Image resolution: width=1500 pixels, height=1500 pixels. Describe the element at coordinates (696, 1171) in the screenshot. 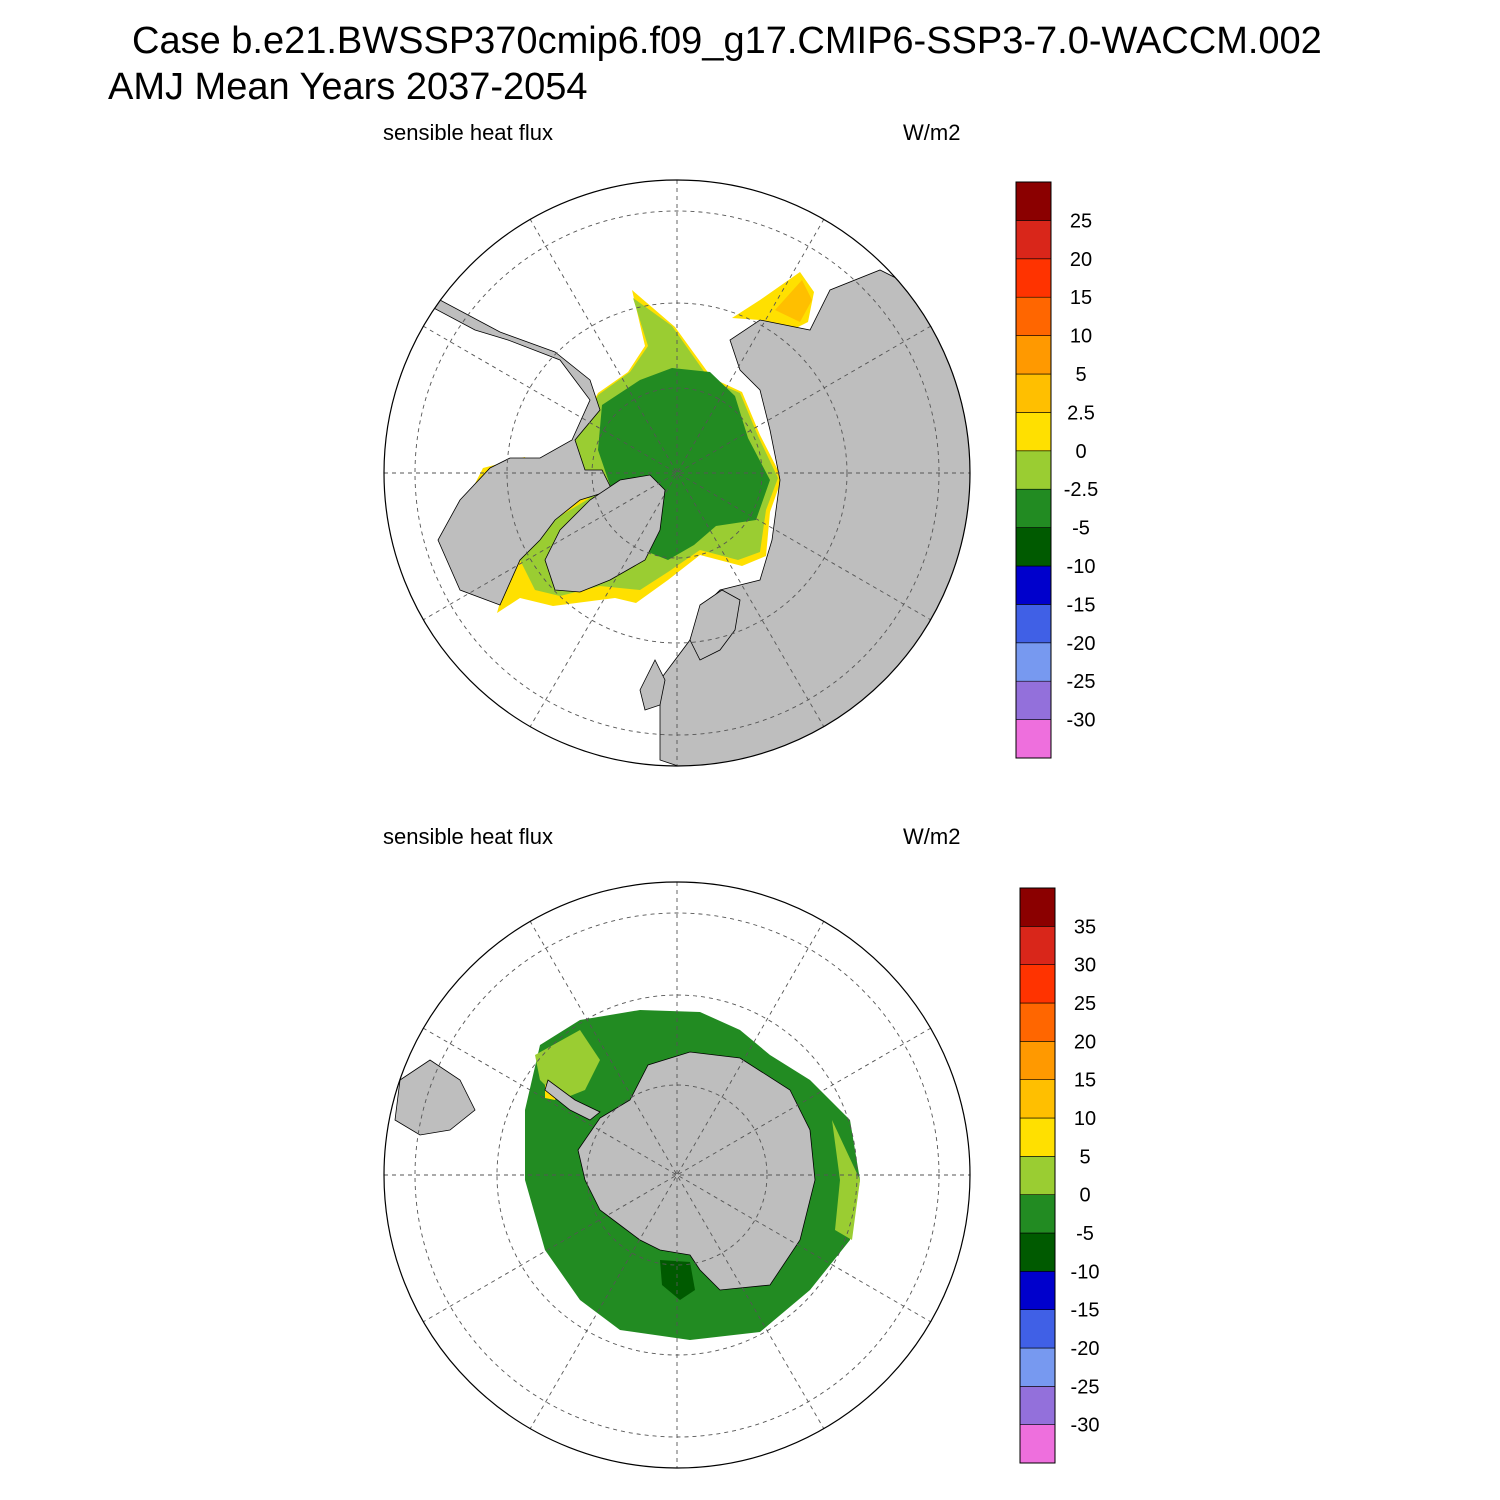

I see `south-land-antarctica` at that location.